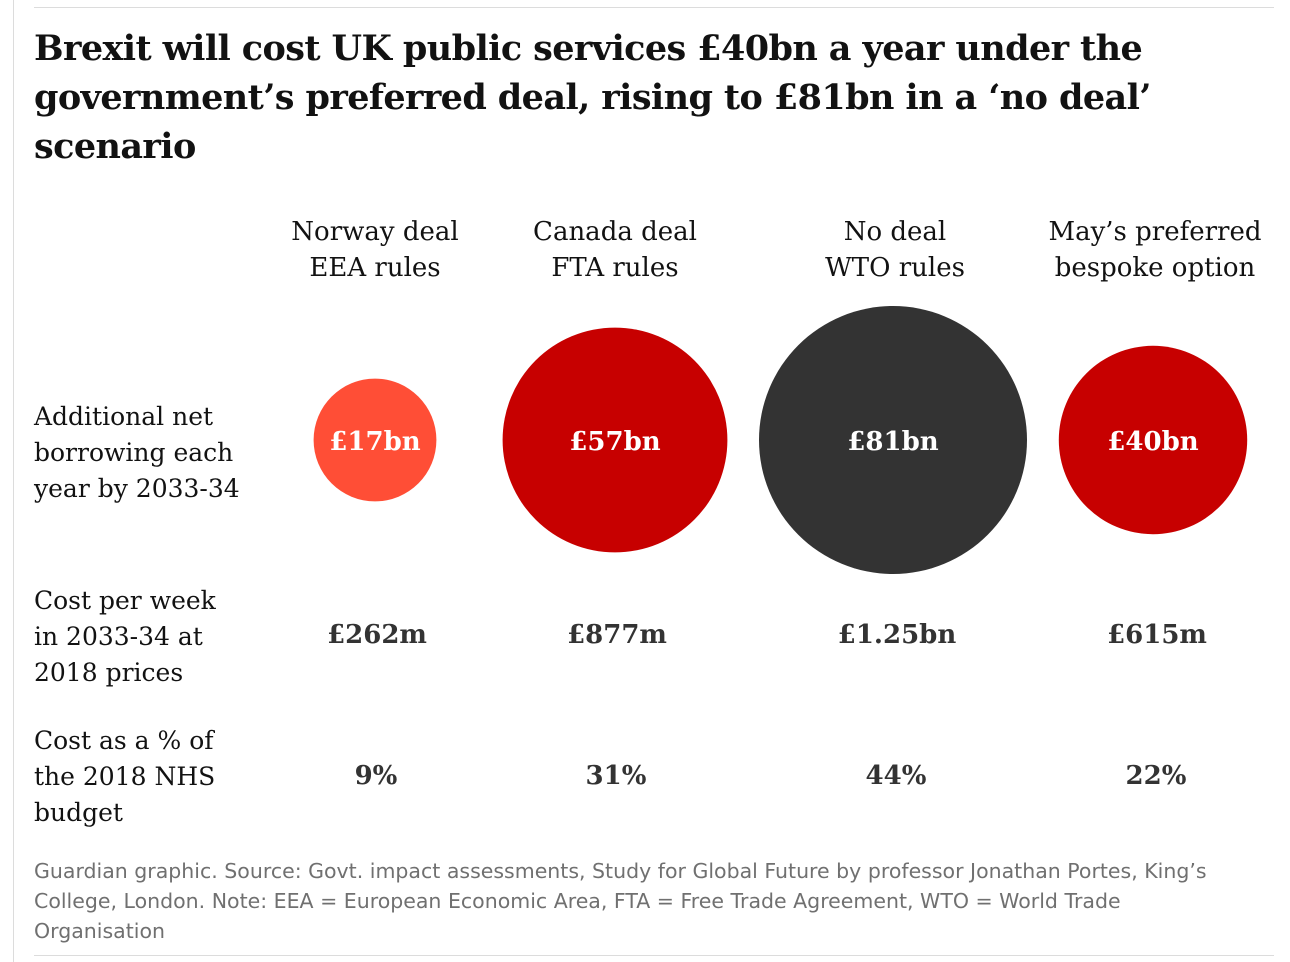  I want to click on cost-per-week-no-deal: £1.25bn, so click(897, 635).